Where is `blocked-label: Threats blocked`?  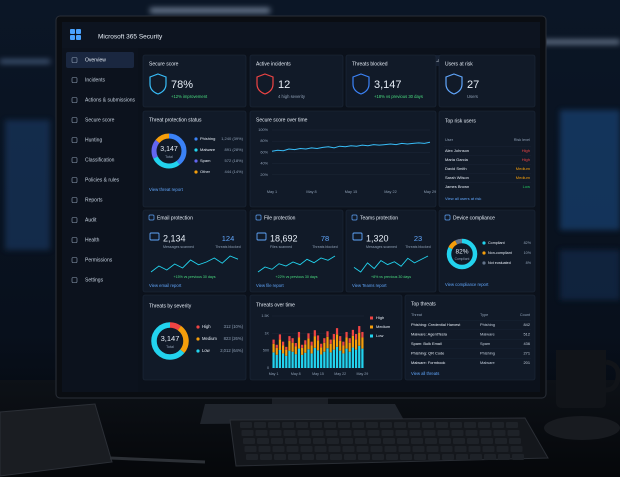 blocked-label: Threats blocked is located at coordinates (228, 247).